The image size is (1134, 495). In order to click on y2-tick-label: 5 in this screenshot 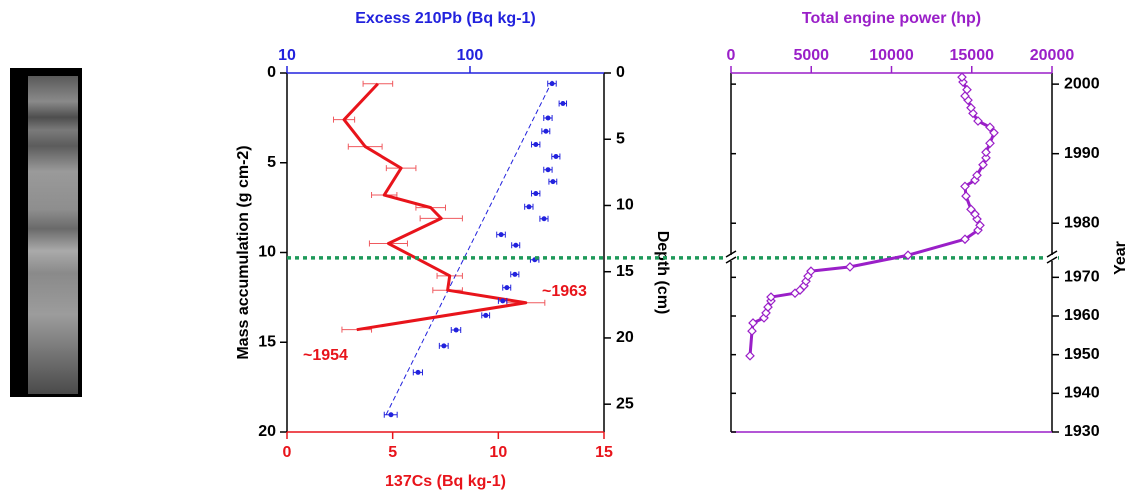, I will do `click(620, 138)`.